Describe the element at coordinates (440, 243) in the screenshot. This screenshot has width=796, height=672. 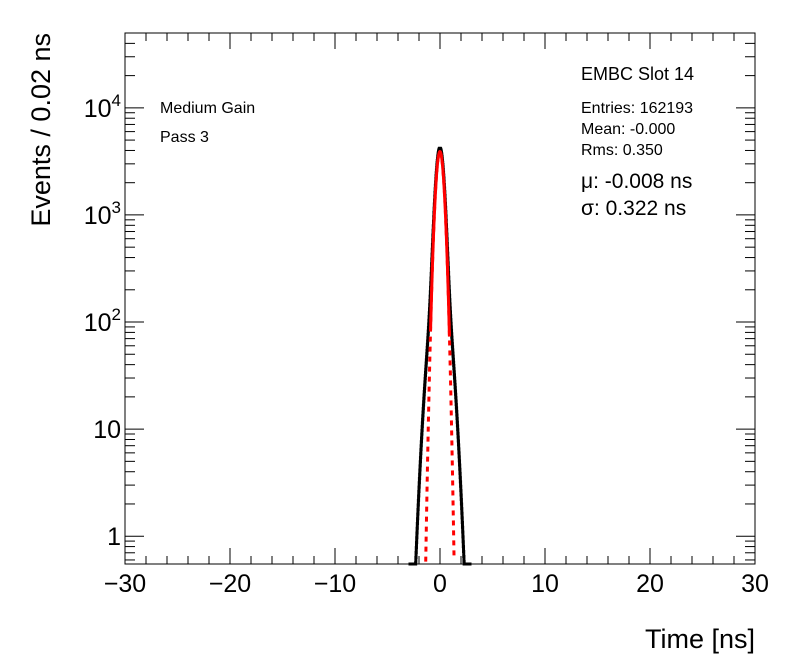
I see `fit-curve` at that location.